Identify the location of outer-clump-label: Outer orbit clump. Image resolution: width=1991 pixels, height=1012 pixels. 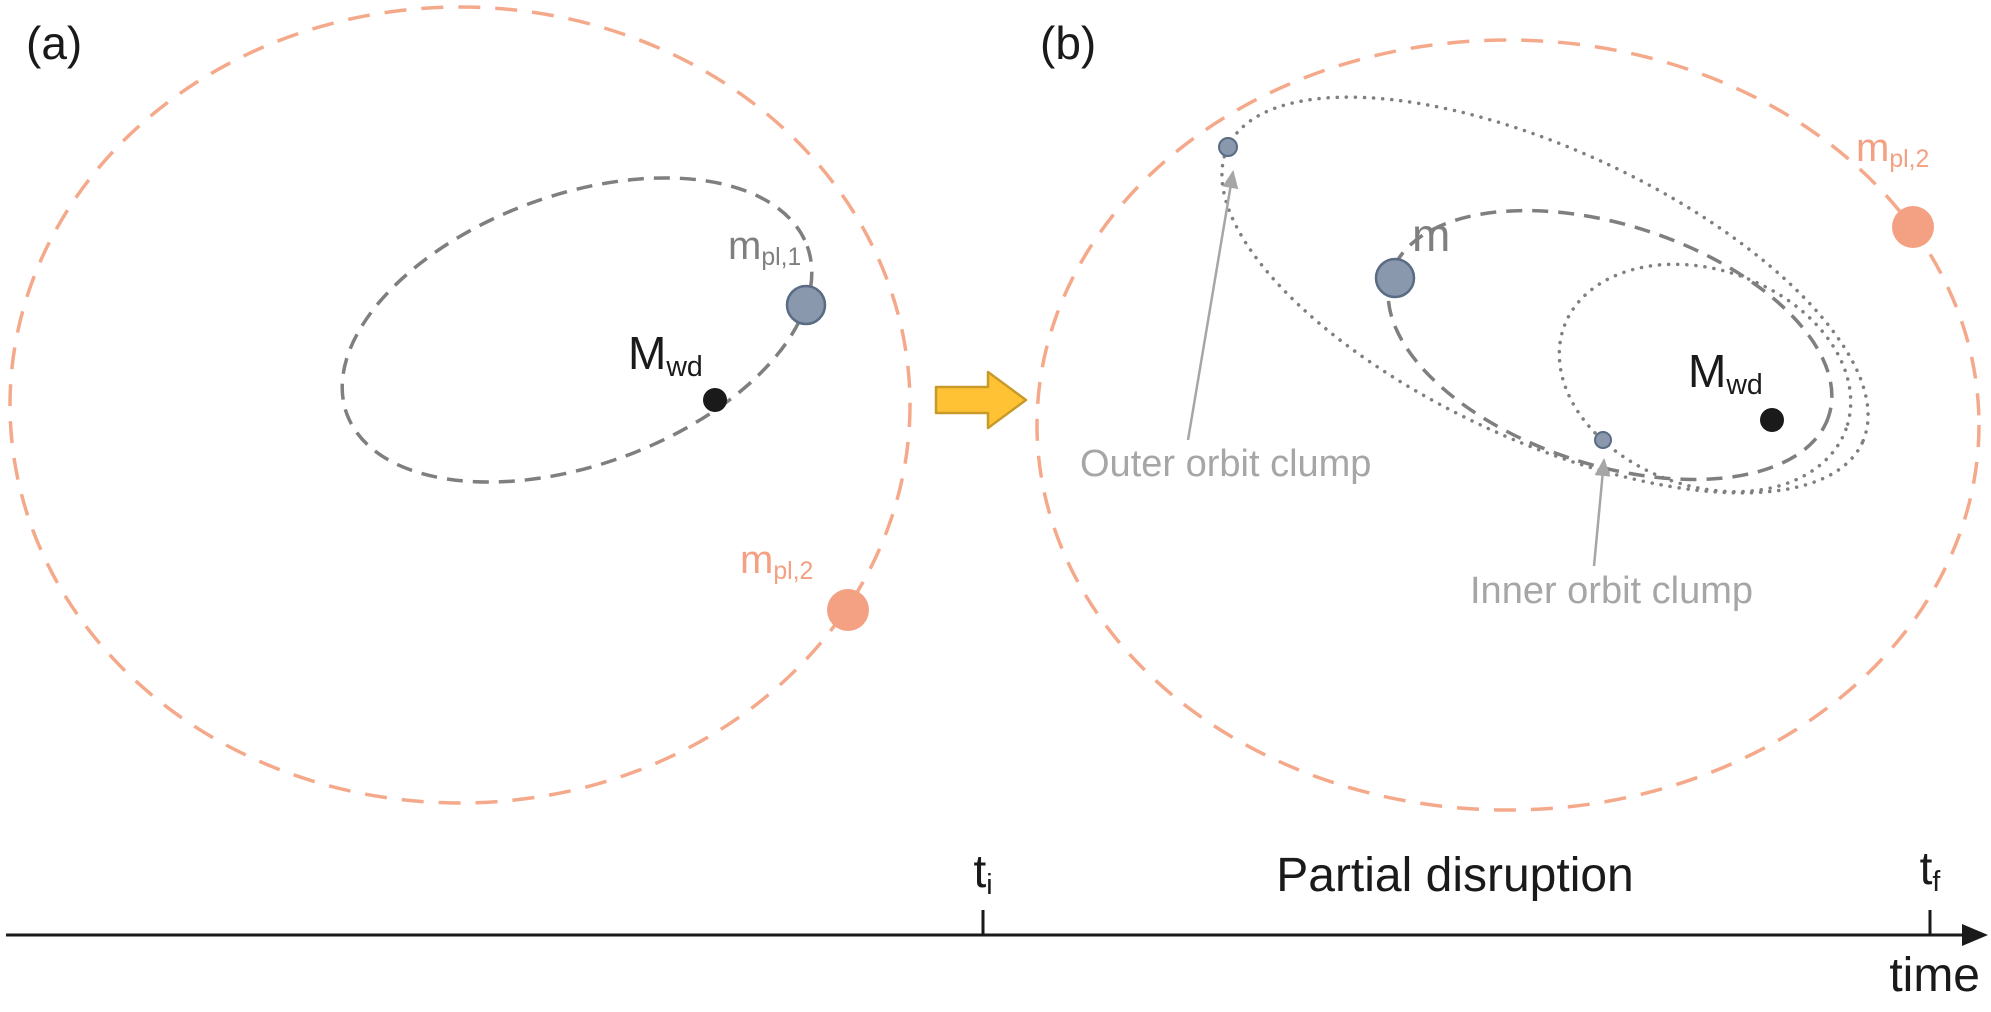
(1226, 464).